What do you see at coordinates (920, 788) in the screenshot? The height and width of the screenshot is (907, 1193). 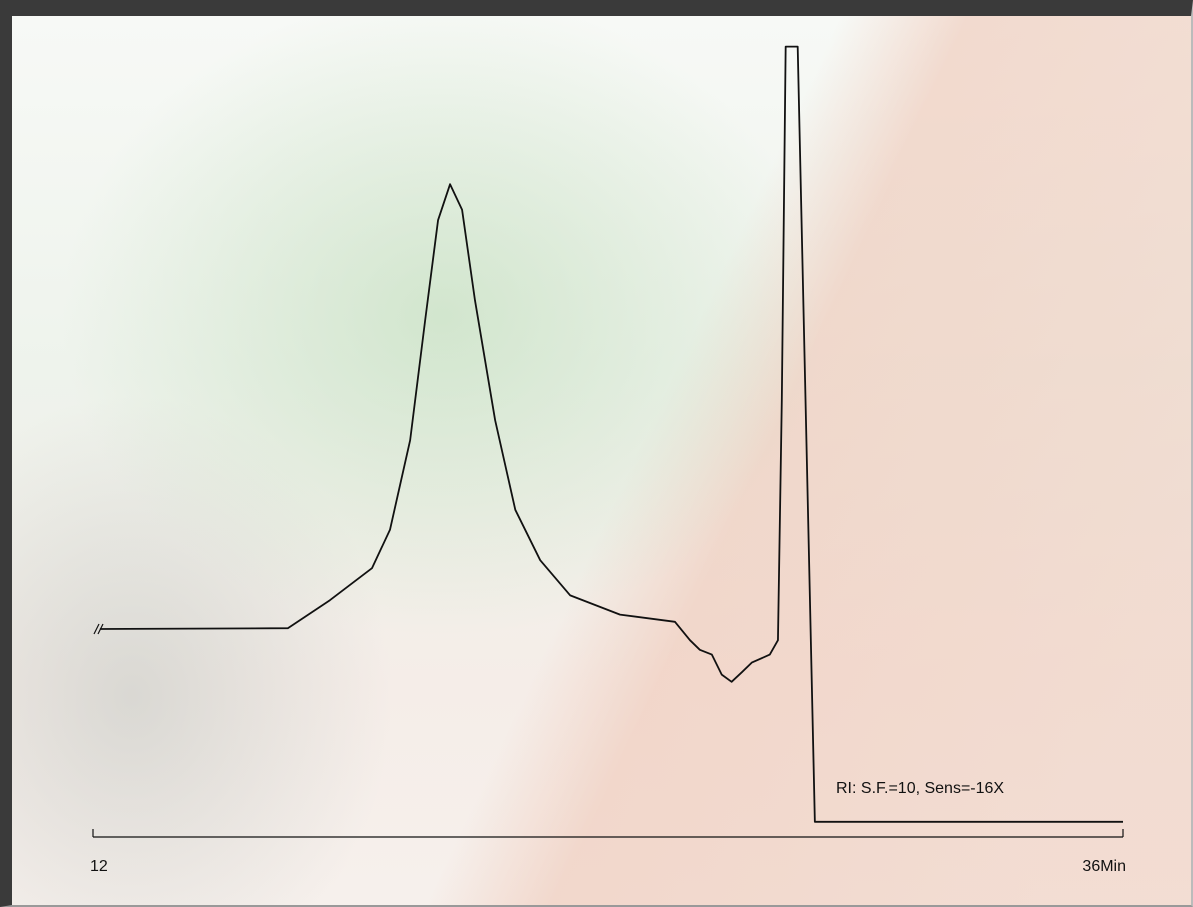 I see `annotation: RI: S.F.=10, Sens=-16X` at bounding box center [920, 788].